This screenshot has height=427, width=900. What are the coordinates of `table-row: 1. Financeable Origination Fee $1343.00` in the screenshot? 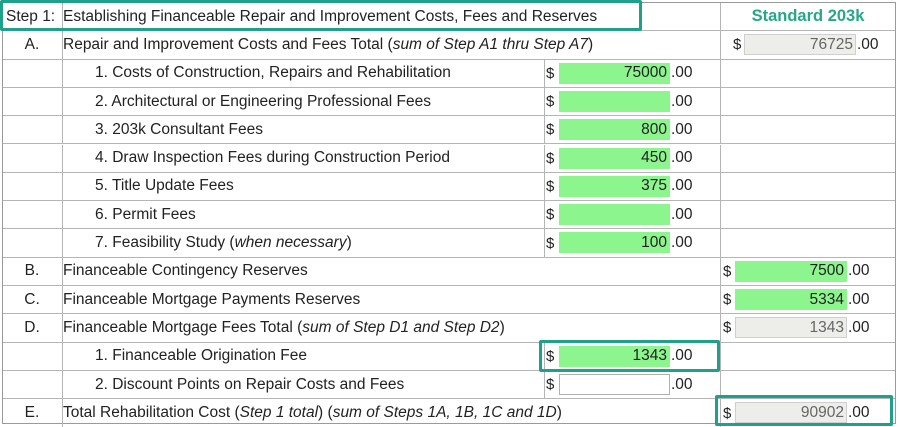 It's located at (449, 356).